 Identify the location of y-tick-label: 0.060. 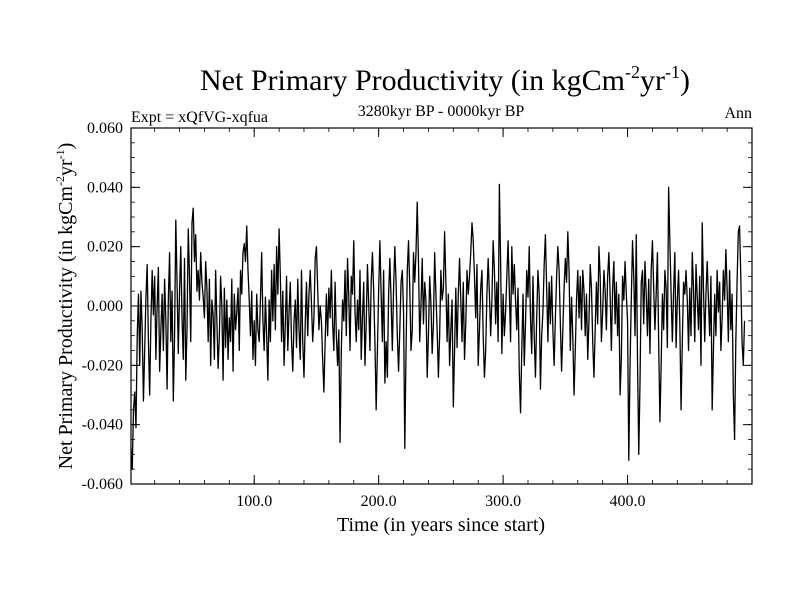
(105, 128).